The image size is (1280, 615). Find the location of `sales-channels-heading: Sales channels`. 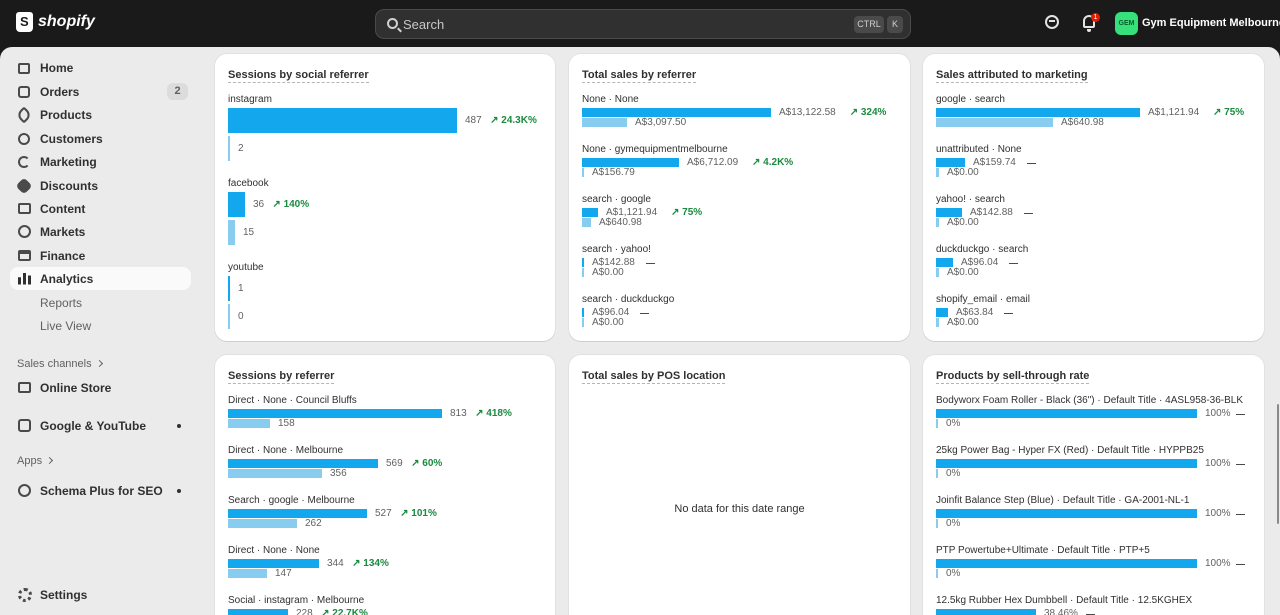

sales-channels-heading: Sales channels is located at coordinates (60, 364).